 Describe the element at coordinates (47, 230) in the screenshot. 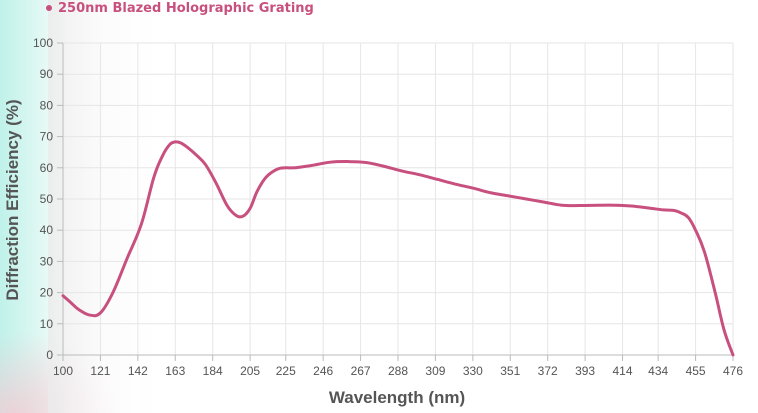

I see `y-tick-label: 40` at that location.